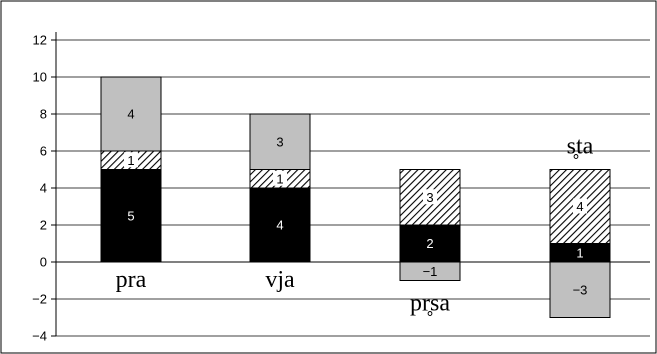 The width and height of the screenshot is (657, 354). Describe the element at coordinates (131, 280) in the screenshot. I see `category-label: pra` at that location.